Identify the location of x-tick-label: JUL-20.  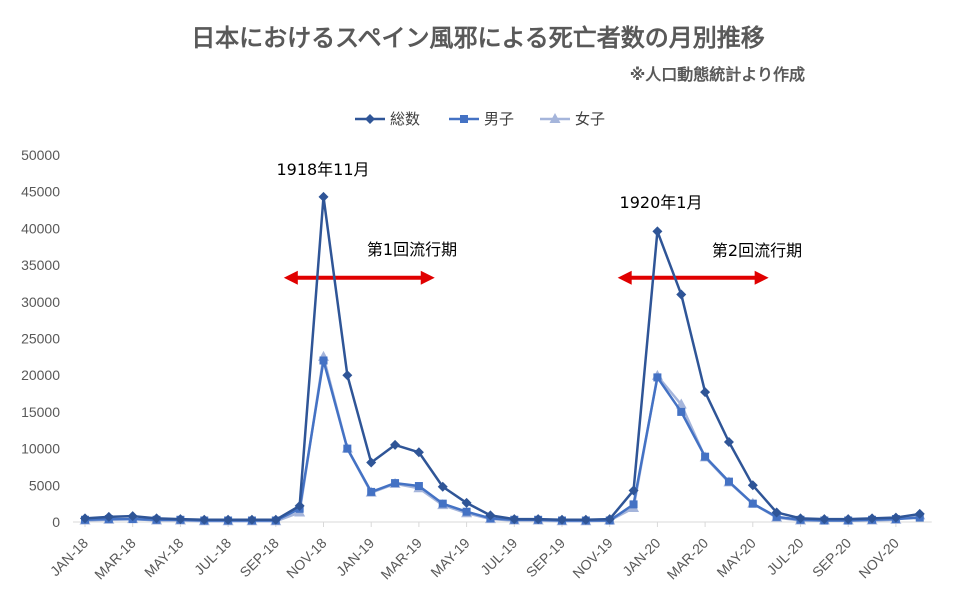
(784, 556).